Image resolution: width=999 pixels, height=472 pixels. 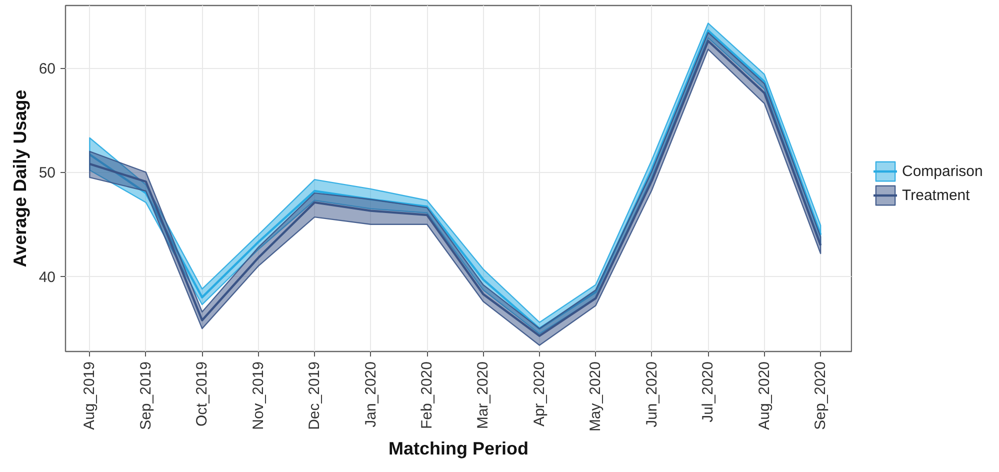 I want to click on legend-label: Comparison, so click(x=942, y=171).